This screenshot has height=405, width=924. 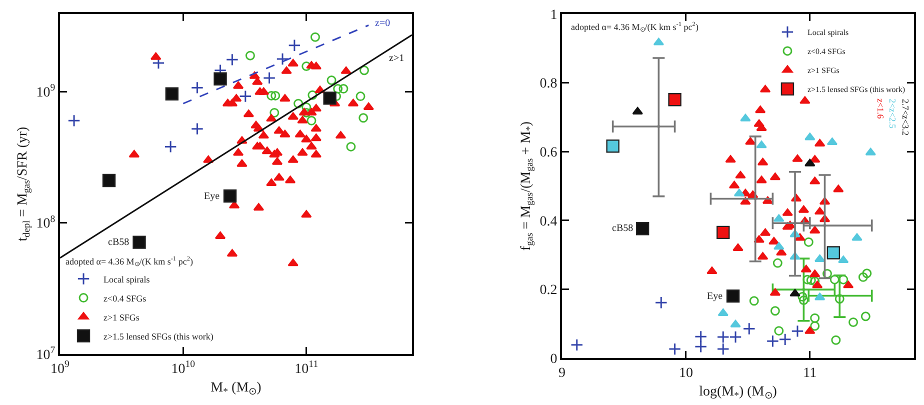 I want to click on series-label: z>1, so click(x=396, y=58).